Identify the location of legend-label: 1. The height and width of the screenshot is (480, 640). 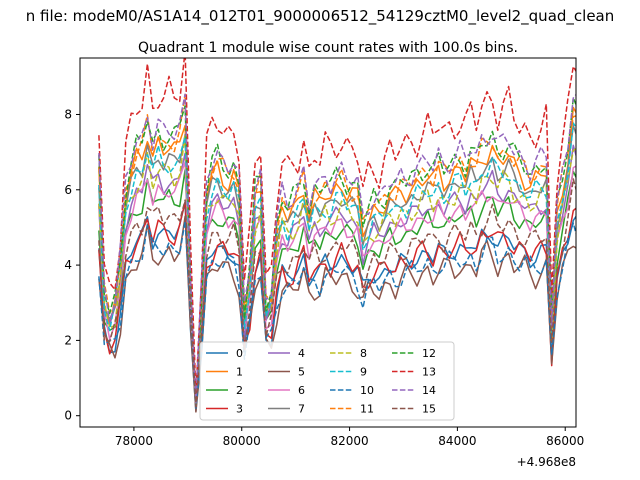
(239, 372).